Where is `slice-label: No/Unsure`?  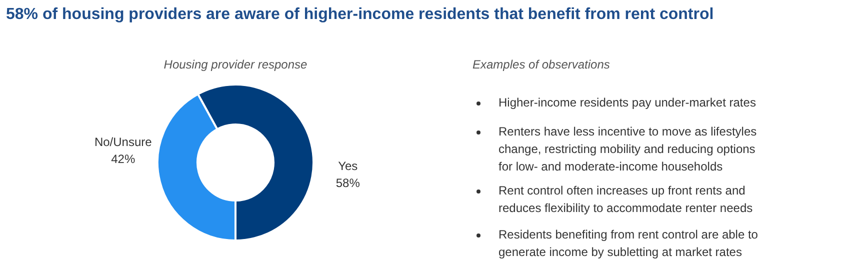
slice-label: No/Unsure is located at coordinates (123, 142).